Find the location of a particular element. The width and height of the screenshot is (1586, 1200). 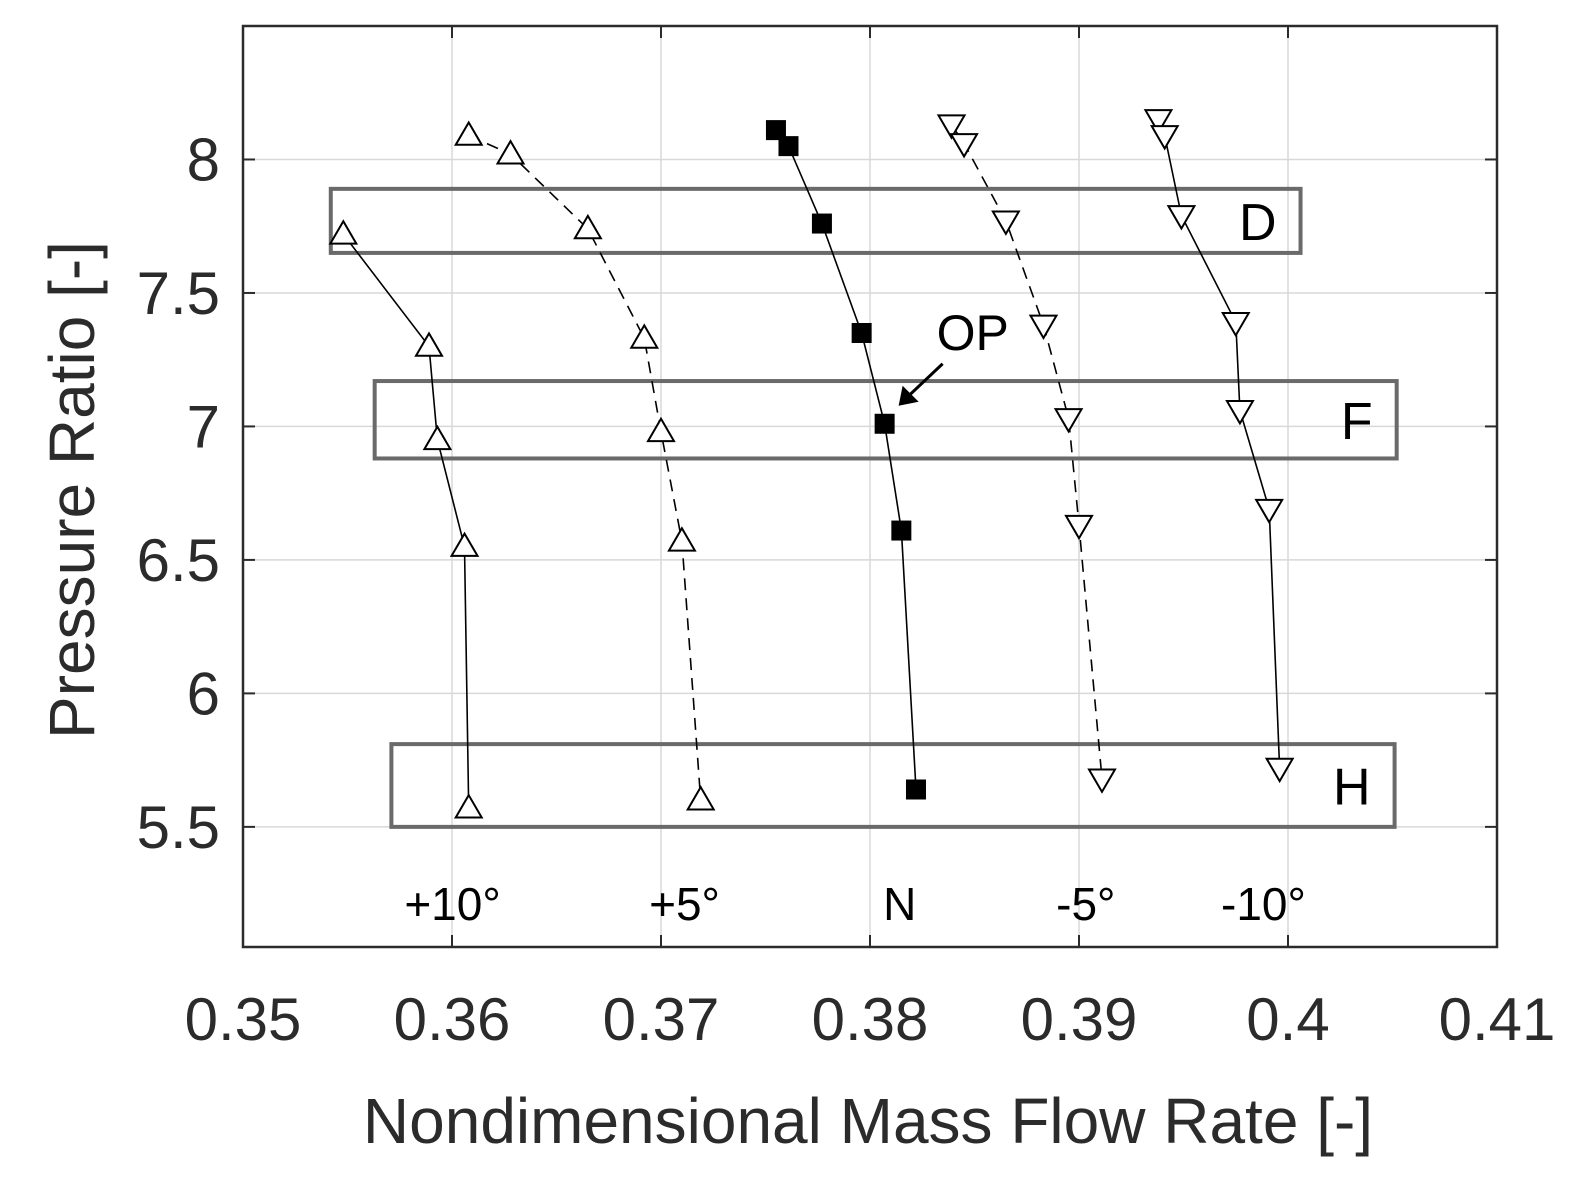

y-tick-label: 5.5 is located at coordinates (178, 827).